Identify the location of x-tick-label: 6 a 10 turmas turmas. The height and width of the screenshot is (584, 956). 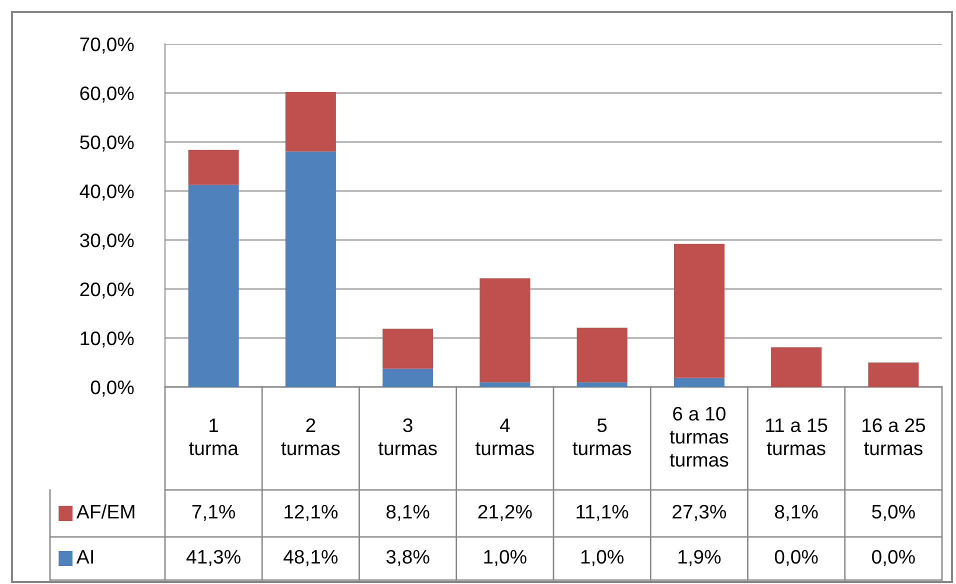
(699, 436).